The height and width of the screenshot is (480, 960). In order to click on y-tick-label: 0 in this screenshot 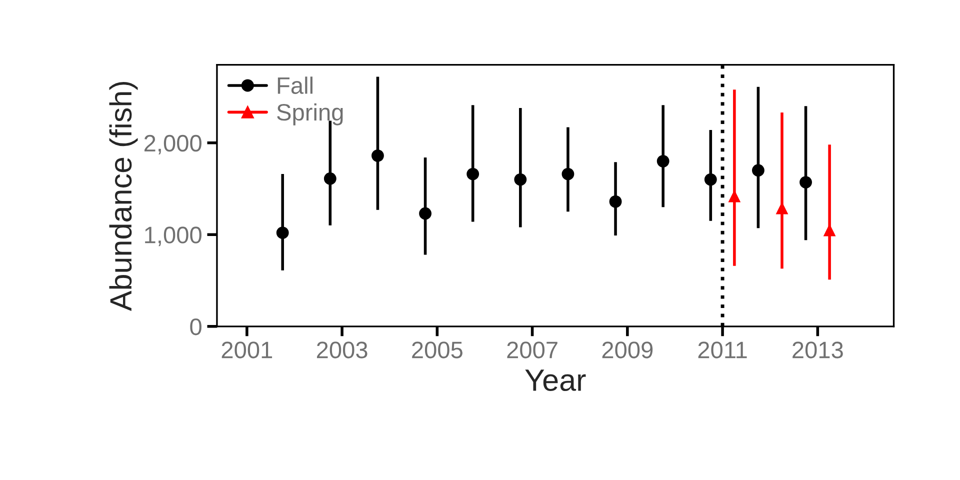, I will do `click(196, 327)`.